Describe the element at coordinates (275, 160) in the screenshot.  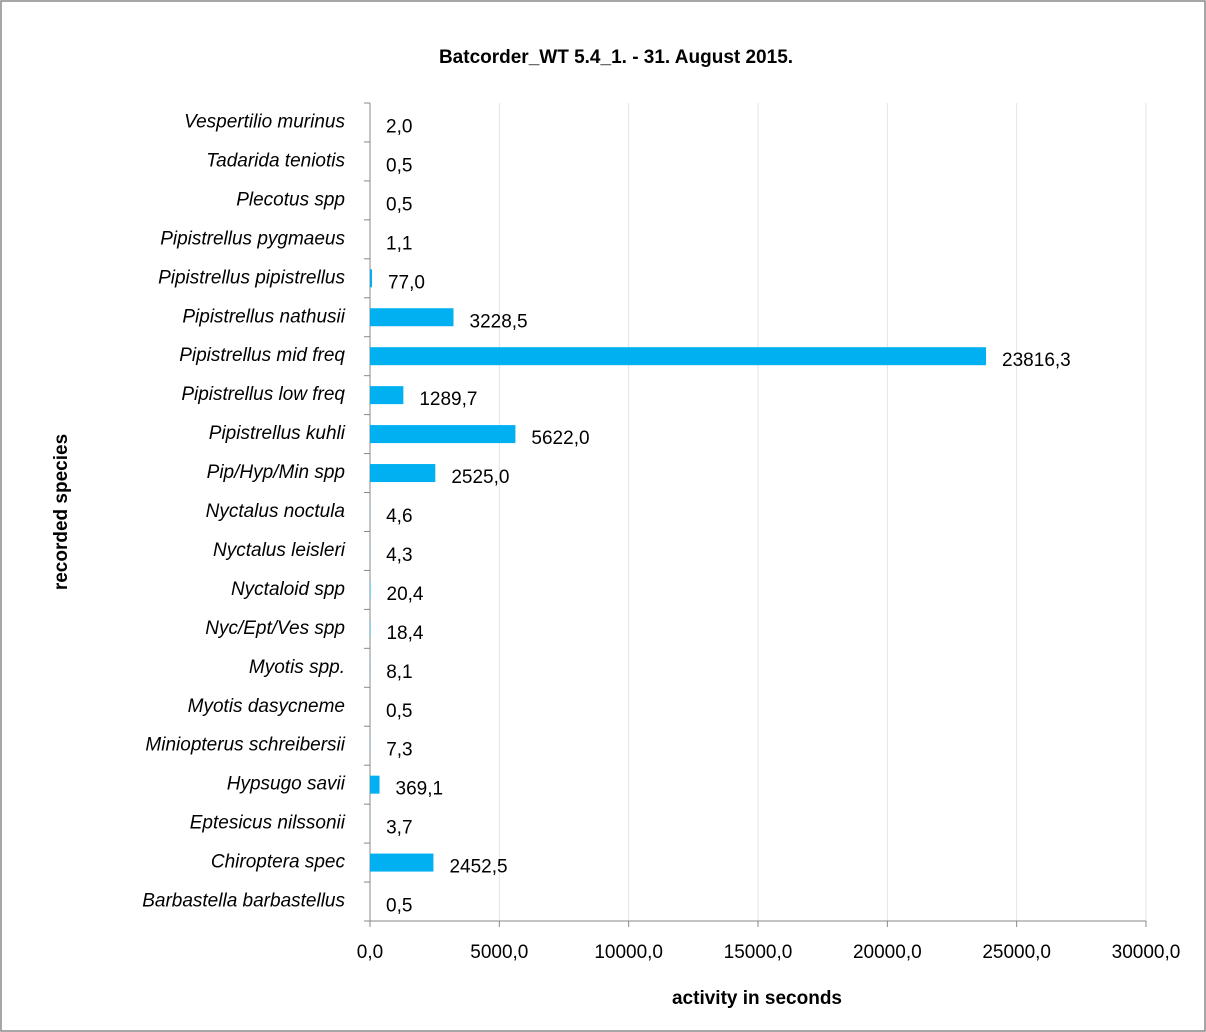
I see `y-tick-label: Tadarida teniotis` at that location.